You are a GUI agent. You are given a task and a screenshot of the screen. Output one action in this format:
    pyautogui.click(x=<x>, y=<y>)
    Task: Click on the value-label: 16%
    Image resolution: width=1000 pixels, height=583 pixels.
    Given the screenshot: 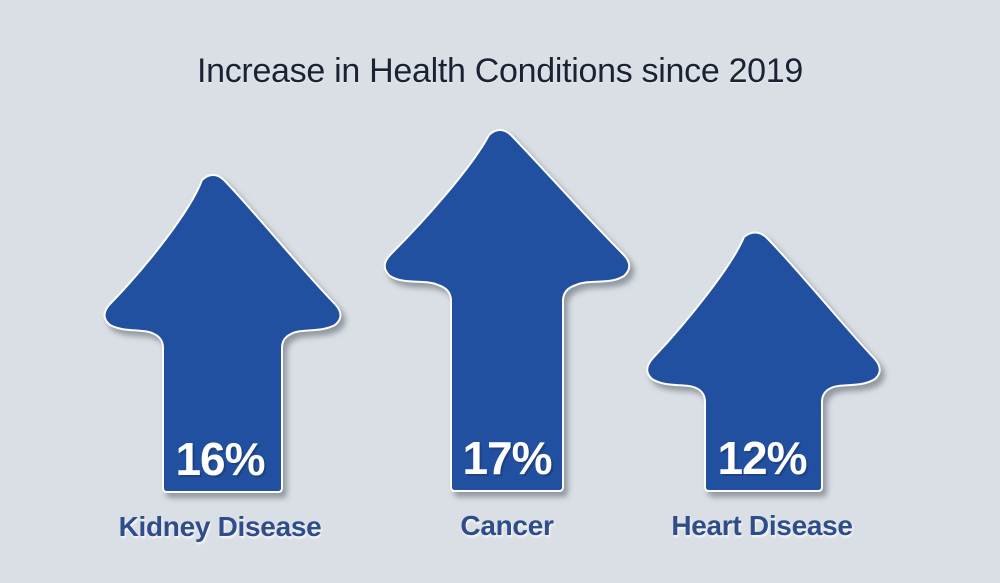 What is the action you would take?
    pyautogui.click(x=220, y=459)
    